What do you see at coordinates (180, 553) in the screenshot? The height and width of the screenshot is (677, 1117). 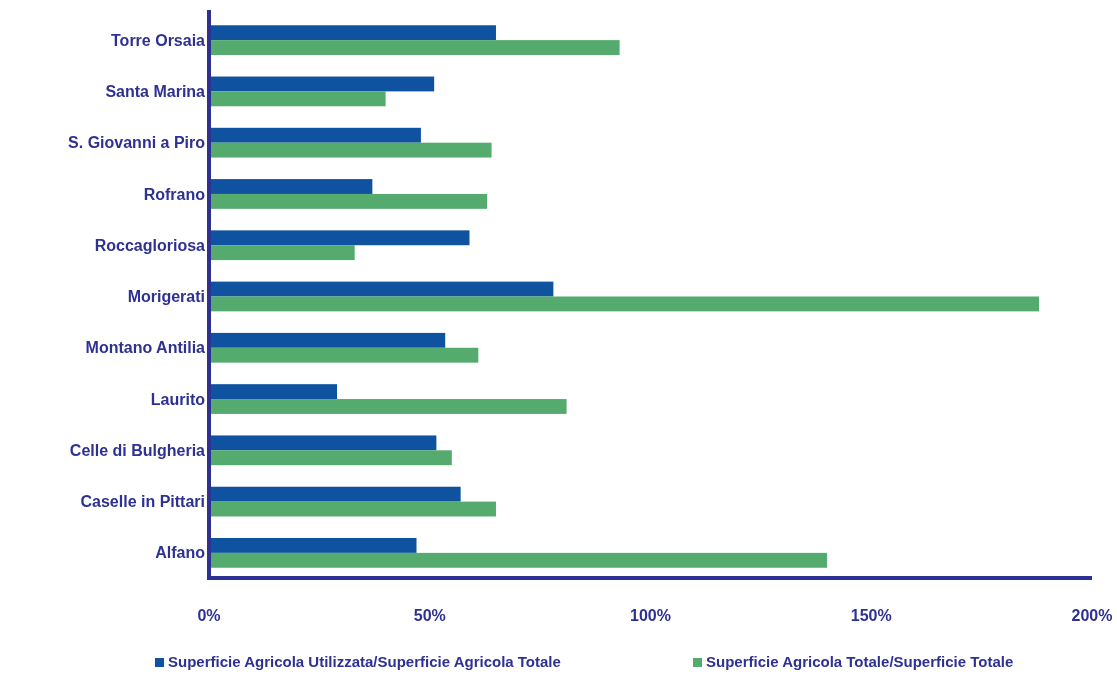 I see `y-tick-label: Alfano` at bounding box center [180, 553].